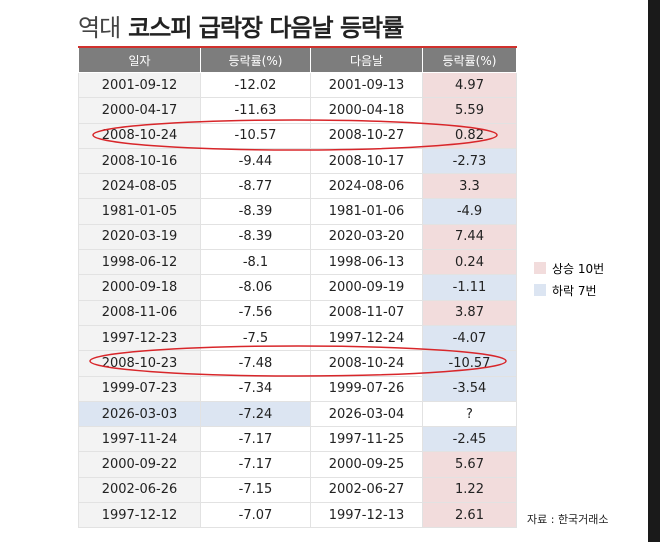  Describe the element at coordinates (366, 262) in the screenshot. I see `table-cell: 1998-06-13` at that location.